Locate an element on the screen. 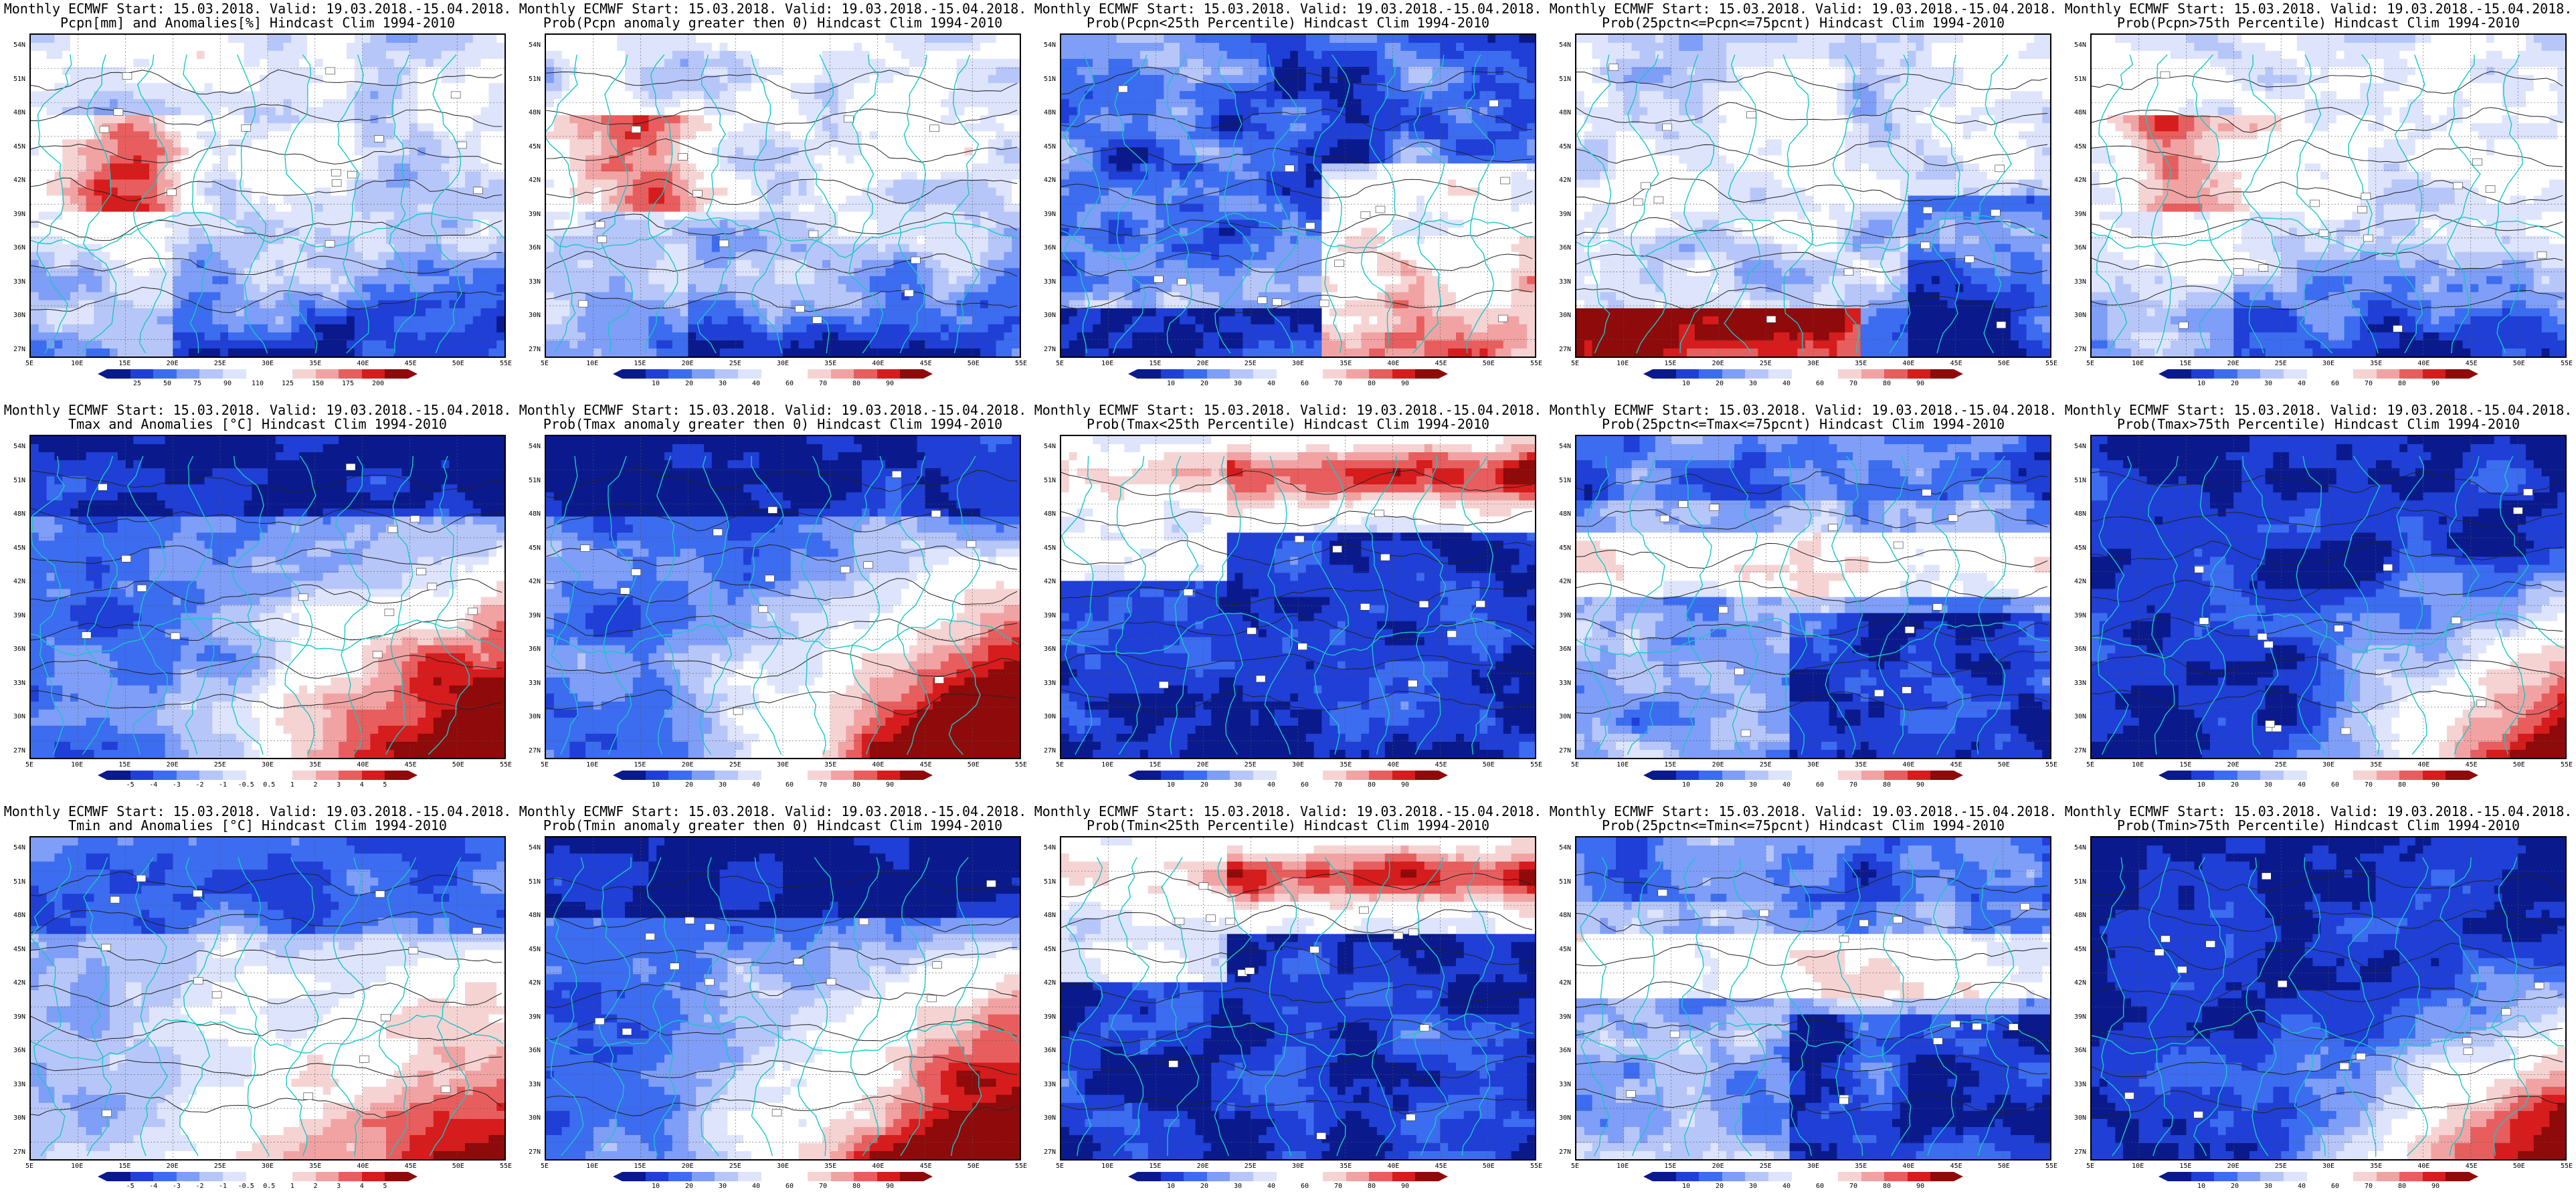  border-line is located at coordinates (404, 204).